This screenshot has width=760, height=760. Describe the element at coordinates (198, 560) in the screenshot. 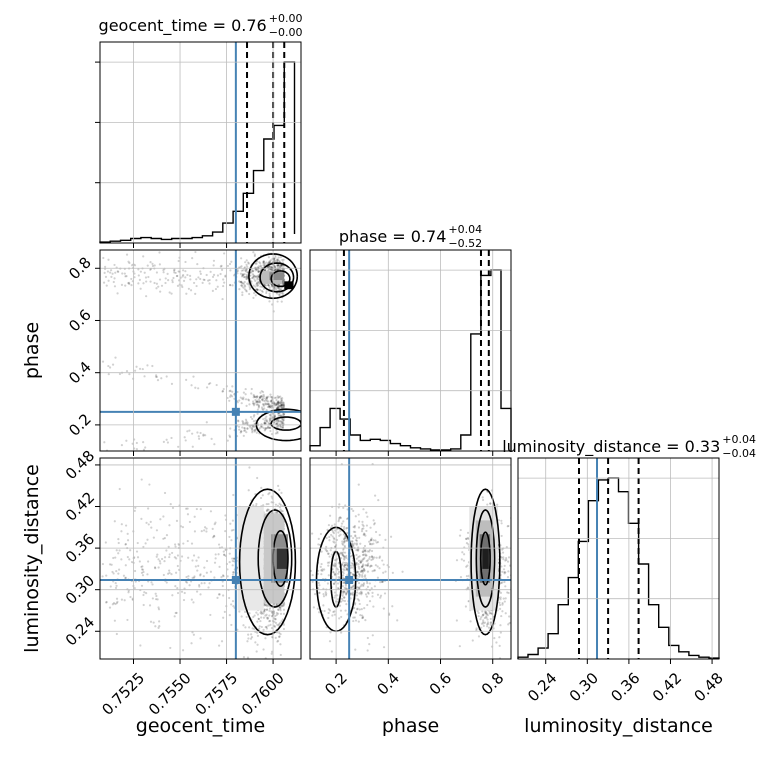

I see `panel-luminosity_distance-geocent_time-frame` at that location.